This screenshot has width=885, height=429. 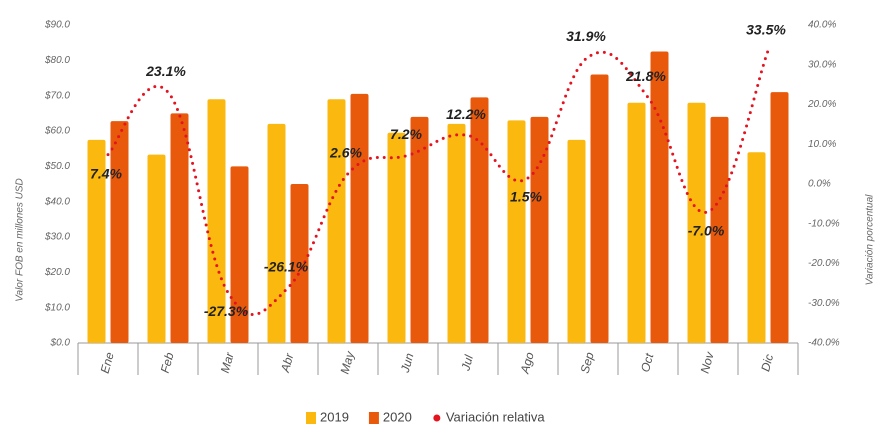 What do you see at coordinates (57, 95) in the screenshot?
I see `y-tick-label: $70.0` at bounding box center [57, 95].